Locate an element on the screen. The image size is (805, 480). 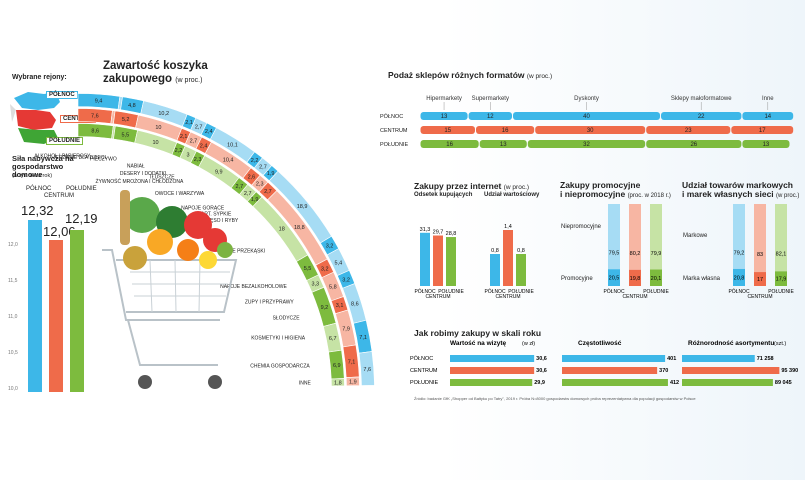
arc-value-label: 6,7 is located at coordinates (333, 339).